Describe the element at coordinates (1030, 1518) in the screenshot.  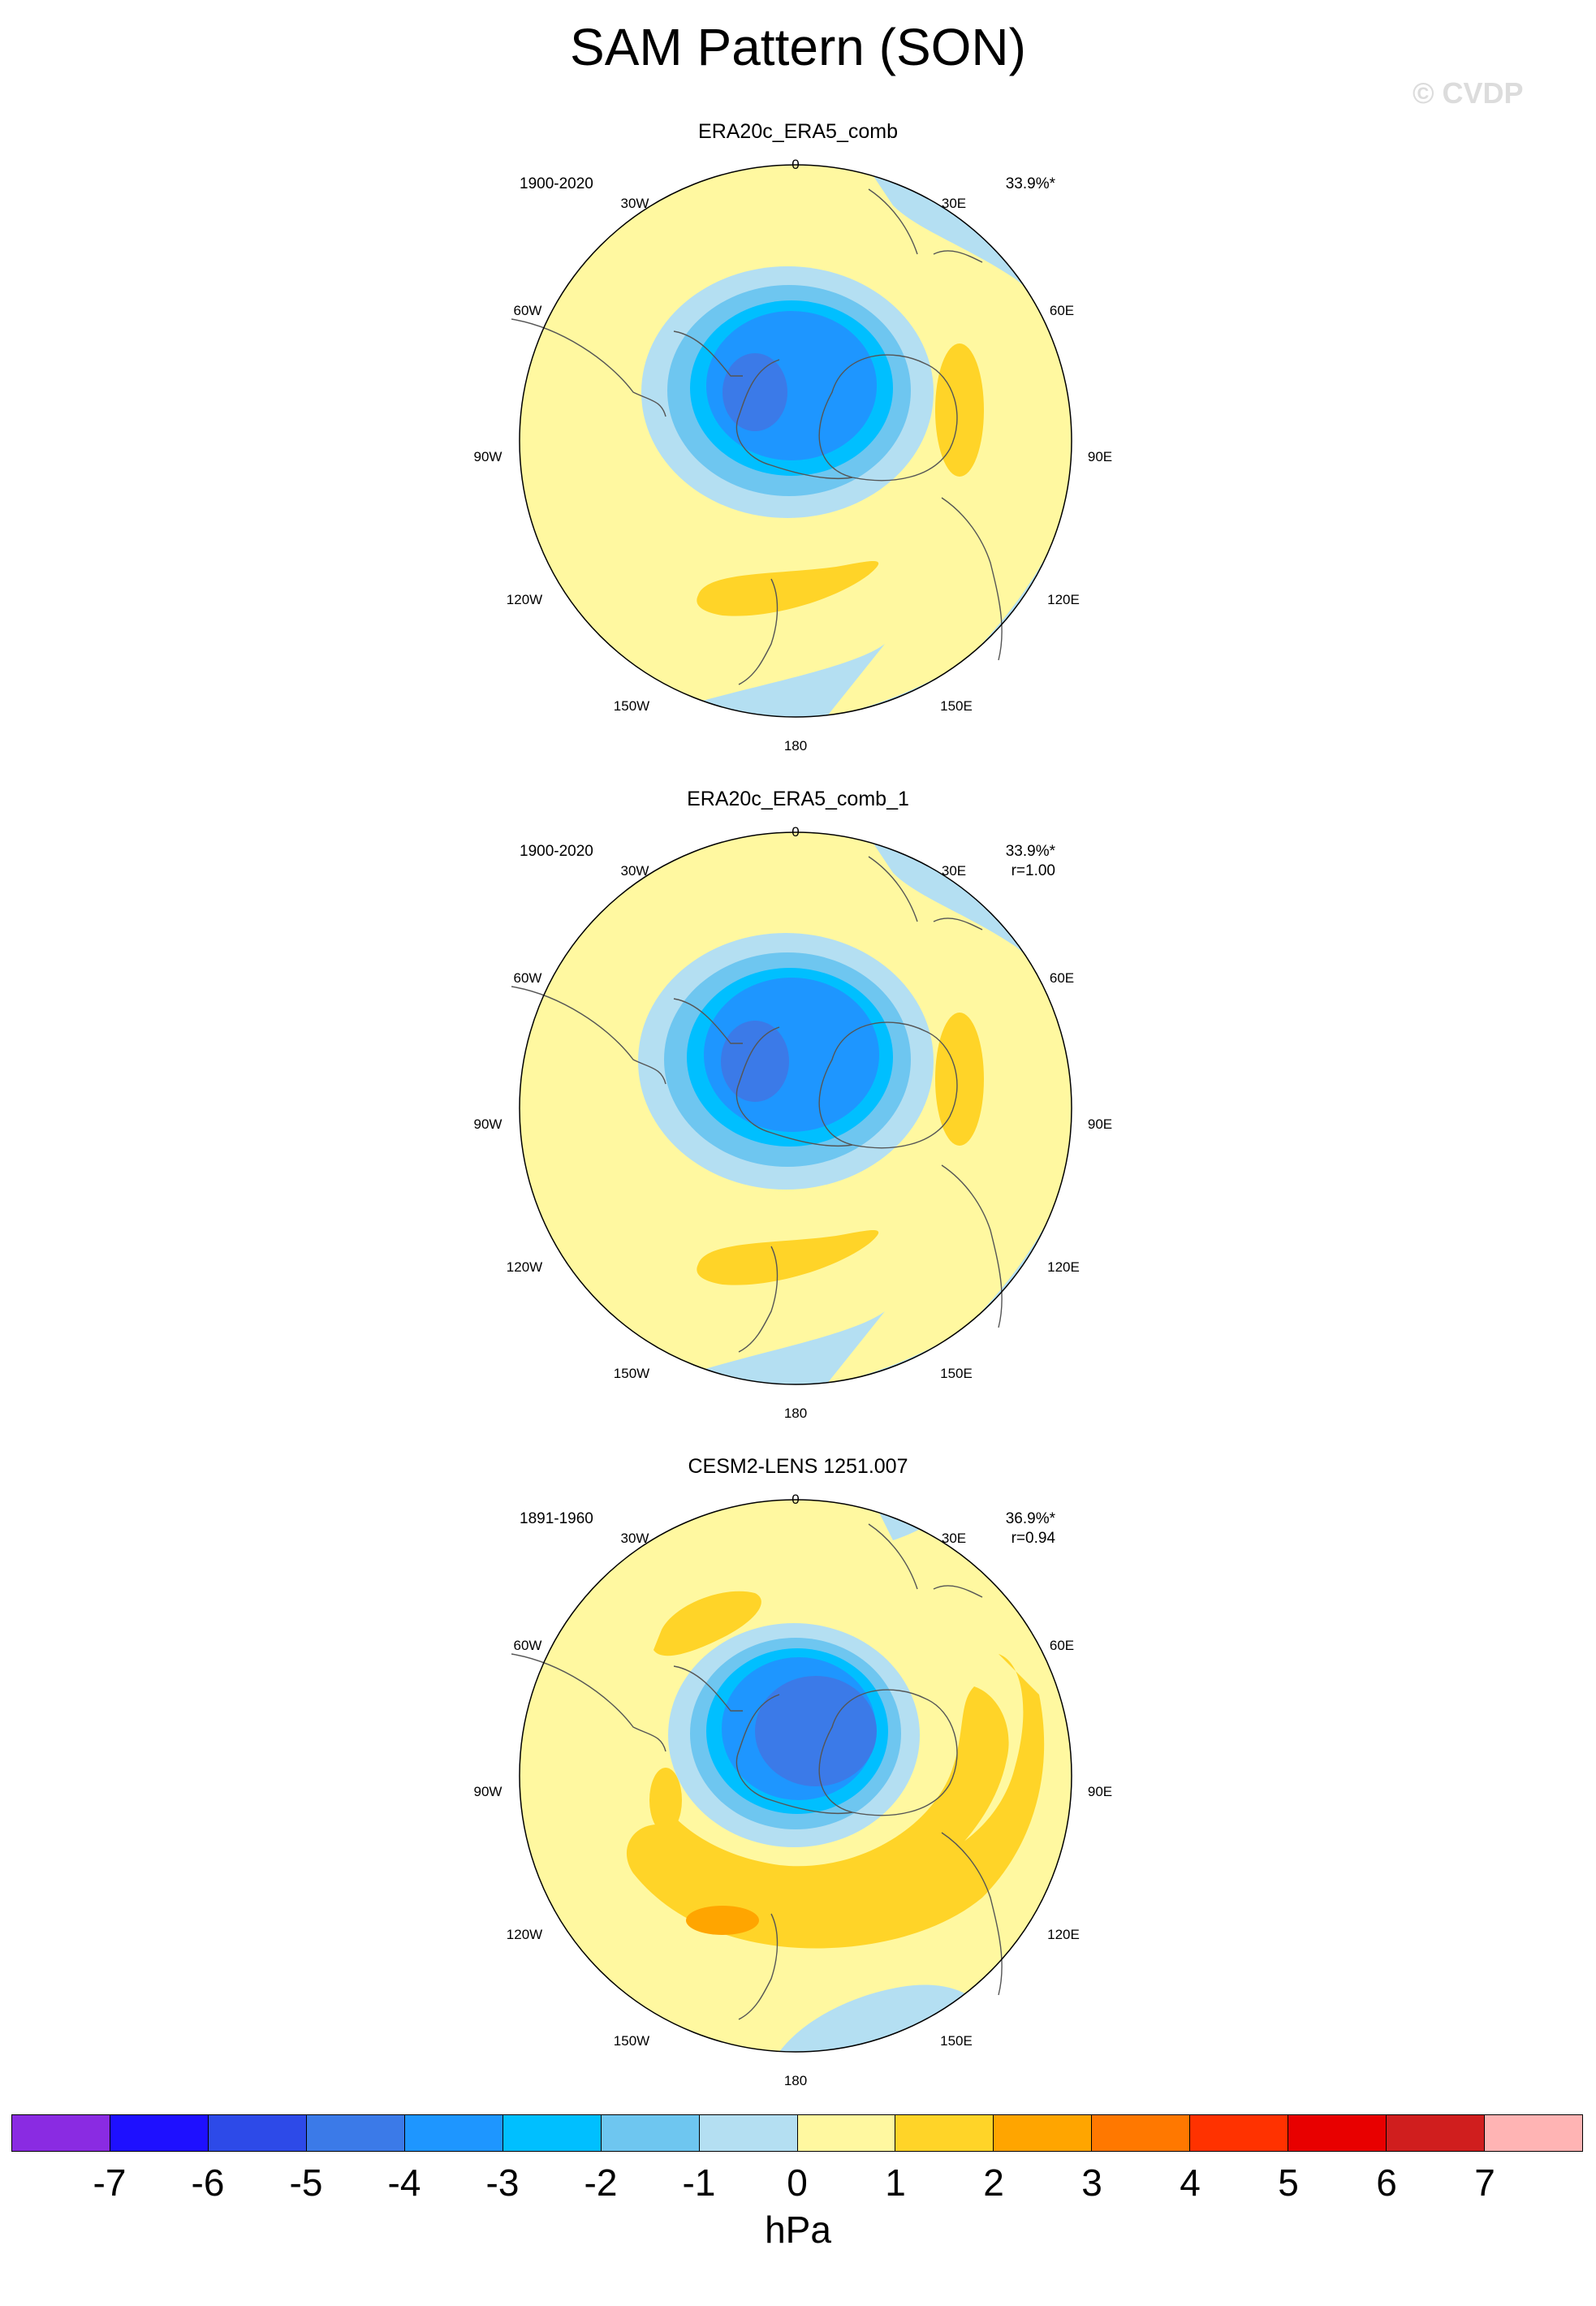
I see `stat-line-1: 36.9%*` at that location.